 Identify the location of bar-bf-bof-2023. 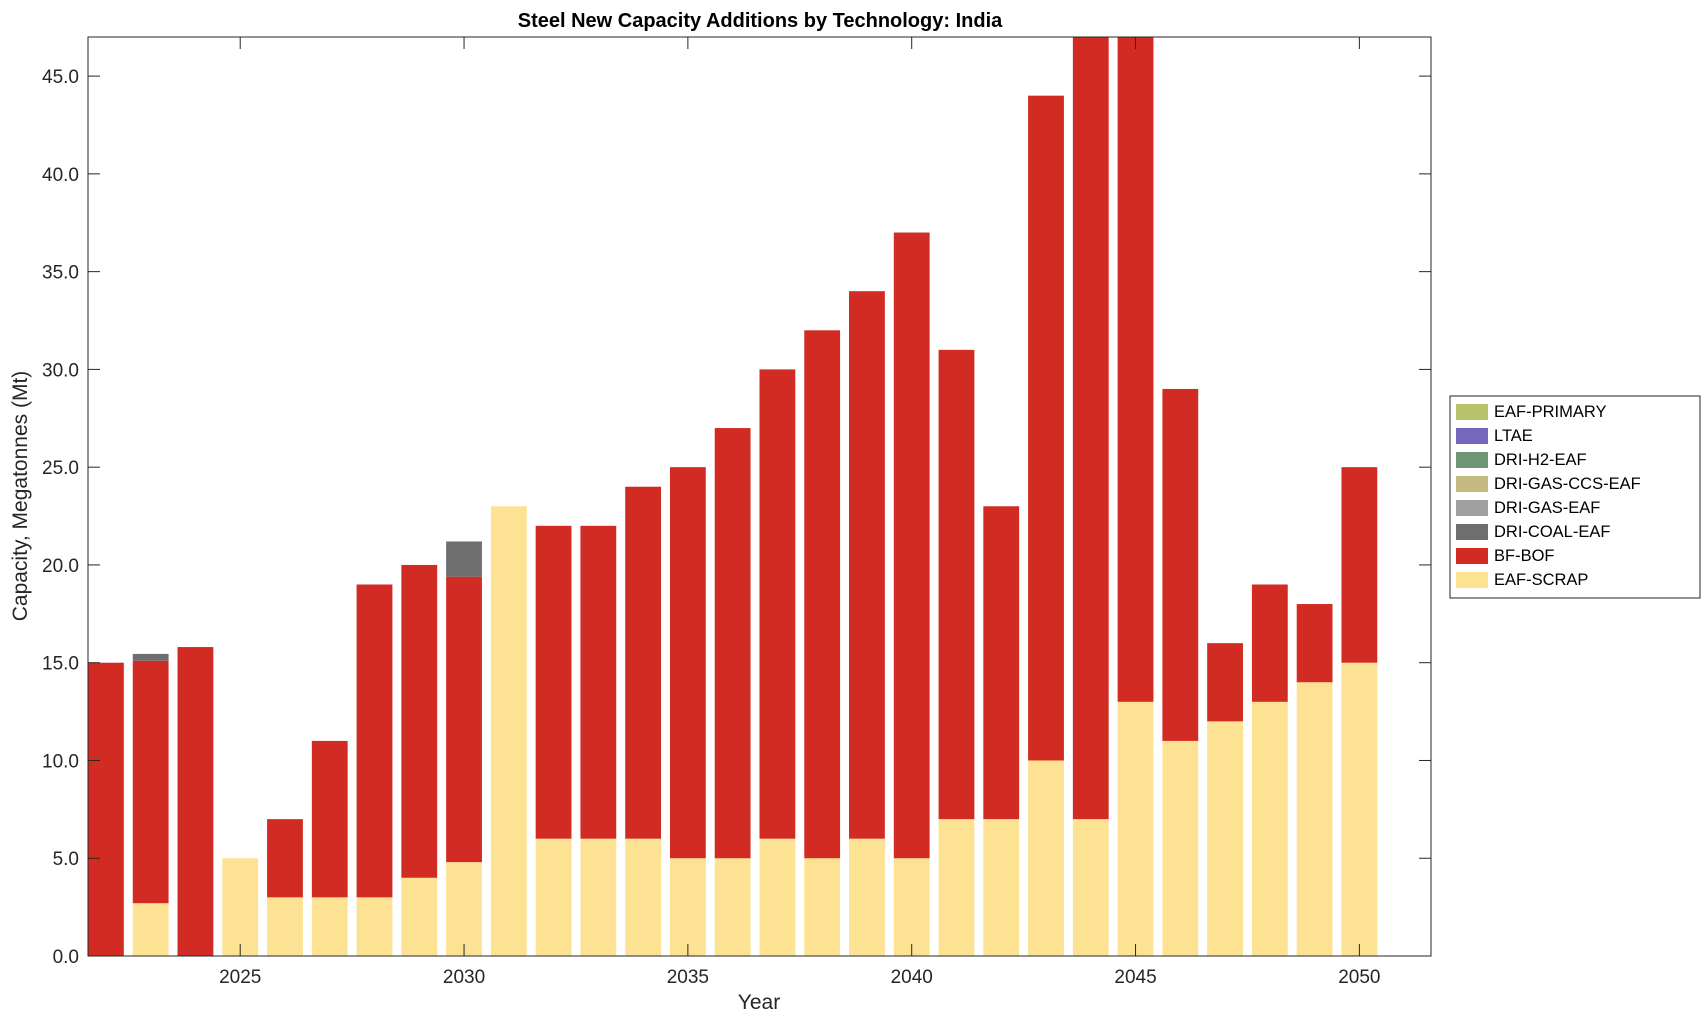
(150, 782).